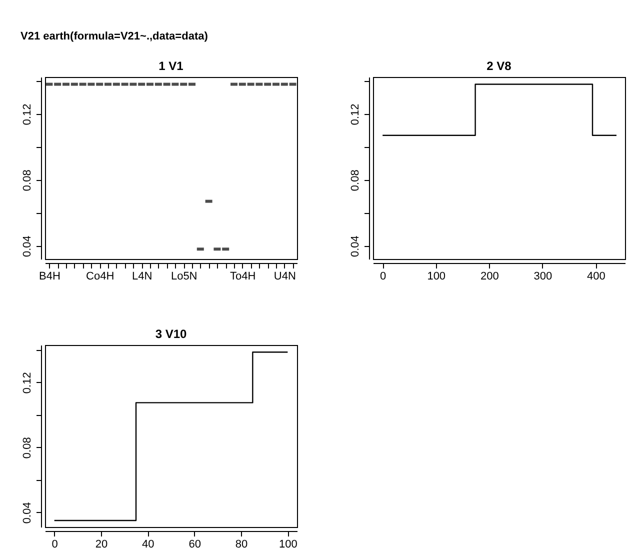  What do you see at coordinates (184, 276) in the screenshot?
I see `x-tick-label: Lo5N` at bounding box center [184, 276].